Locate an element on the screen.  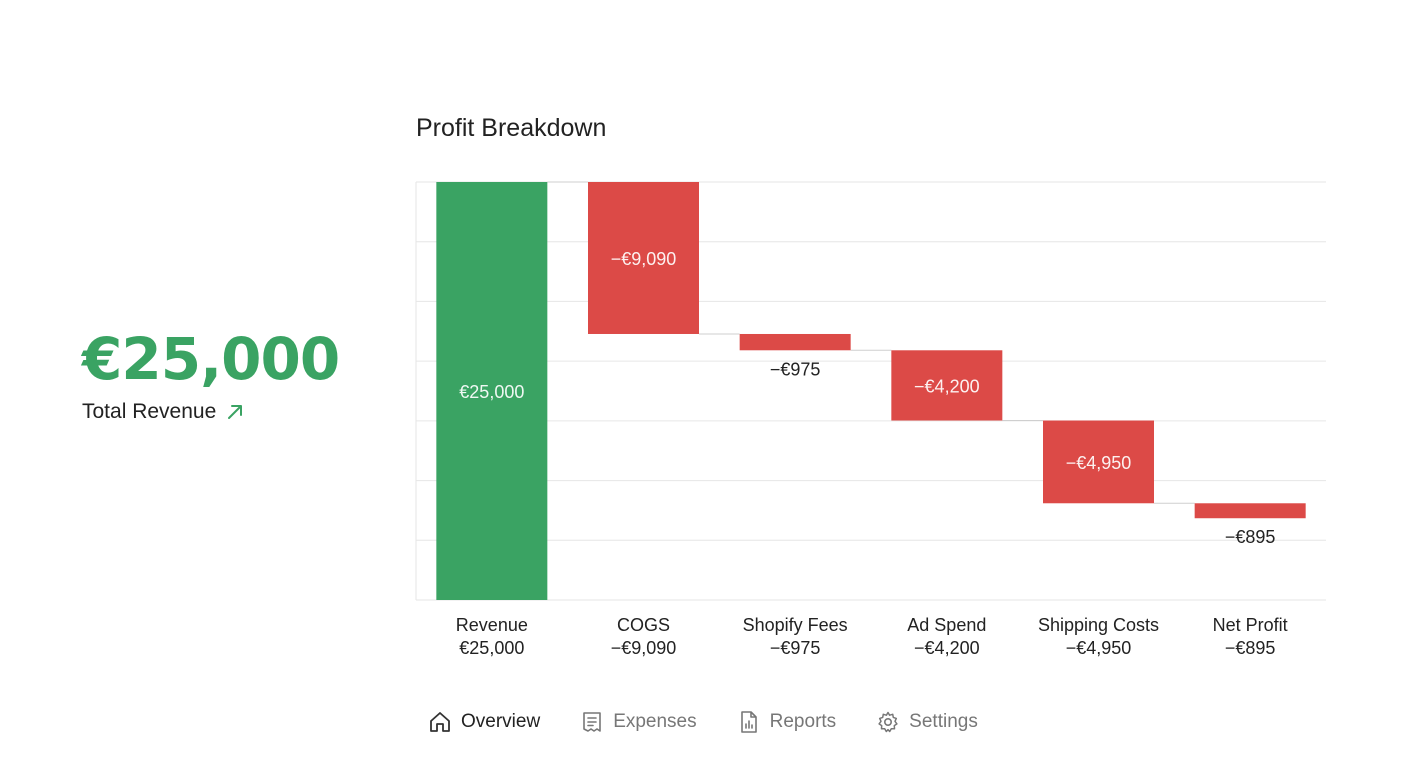
kpi-card: €25,000 Total Revenue is located at coordinates (211, 374).